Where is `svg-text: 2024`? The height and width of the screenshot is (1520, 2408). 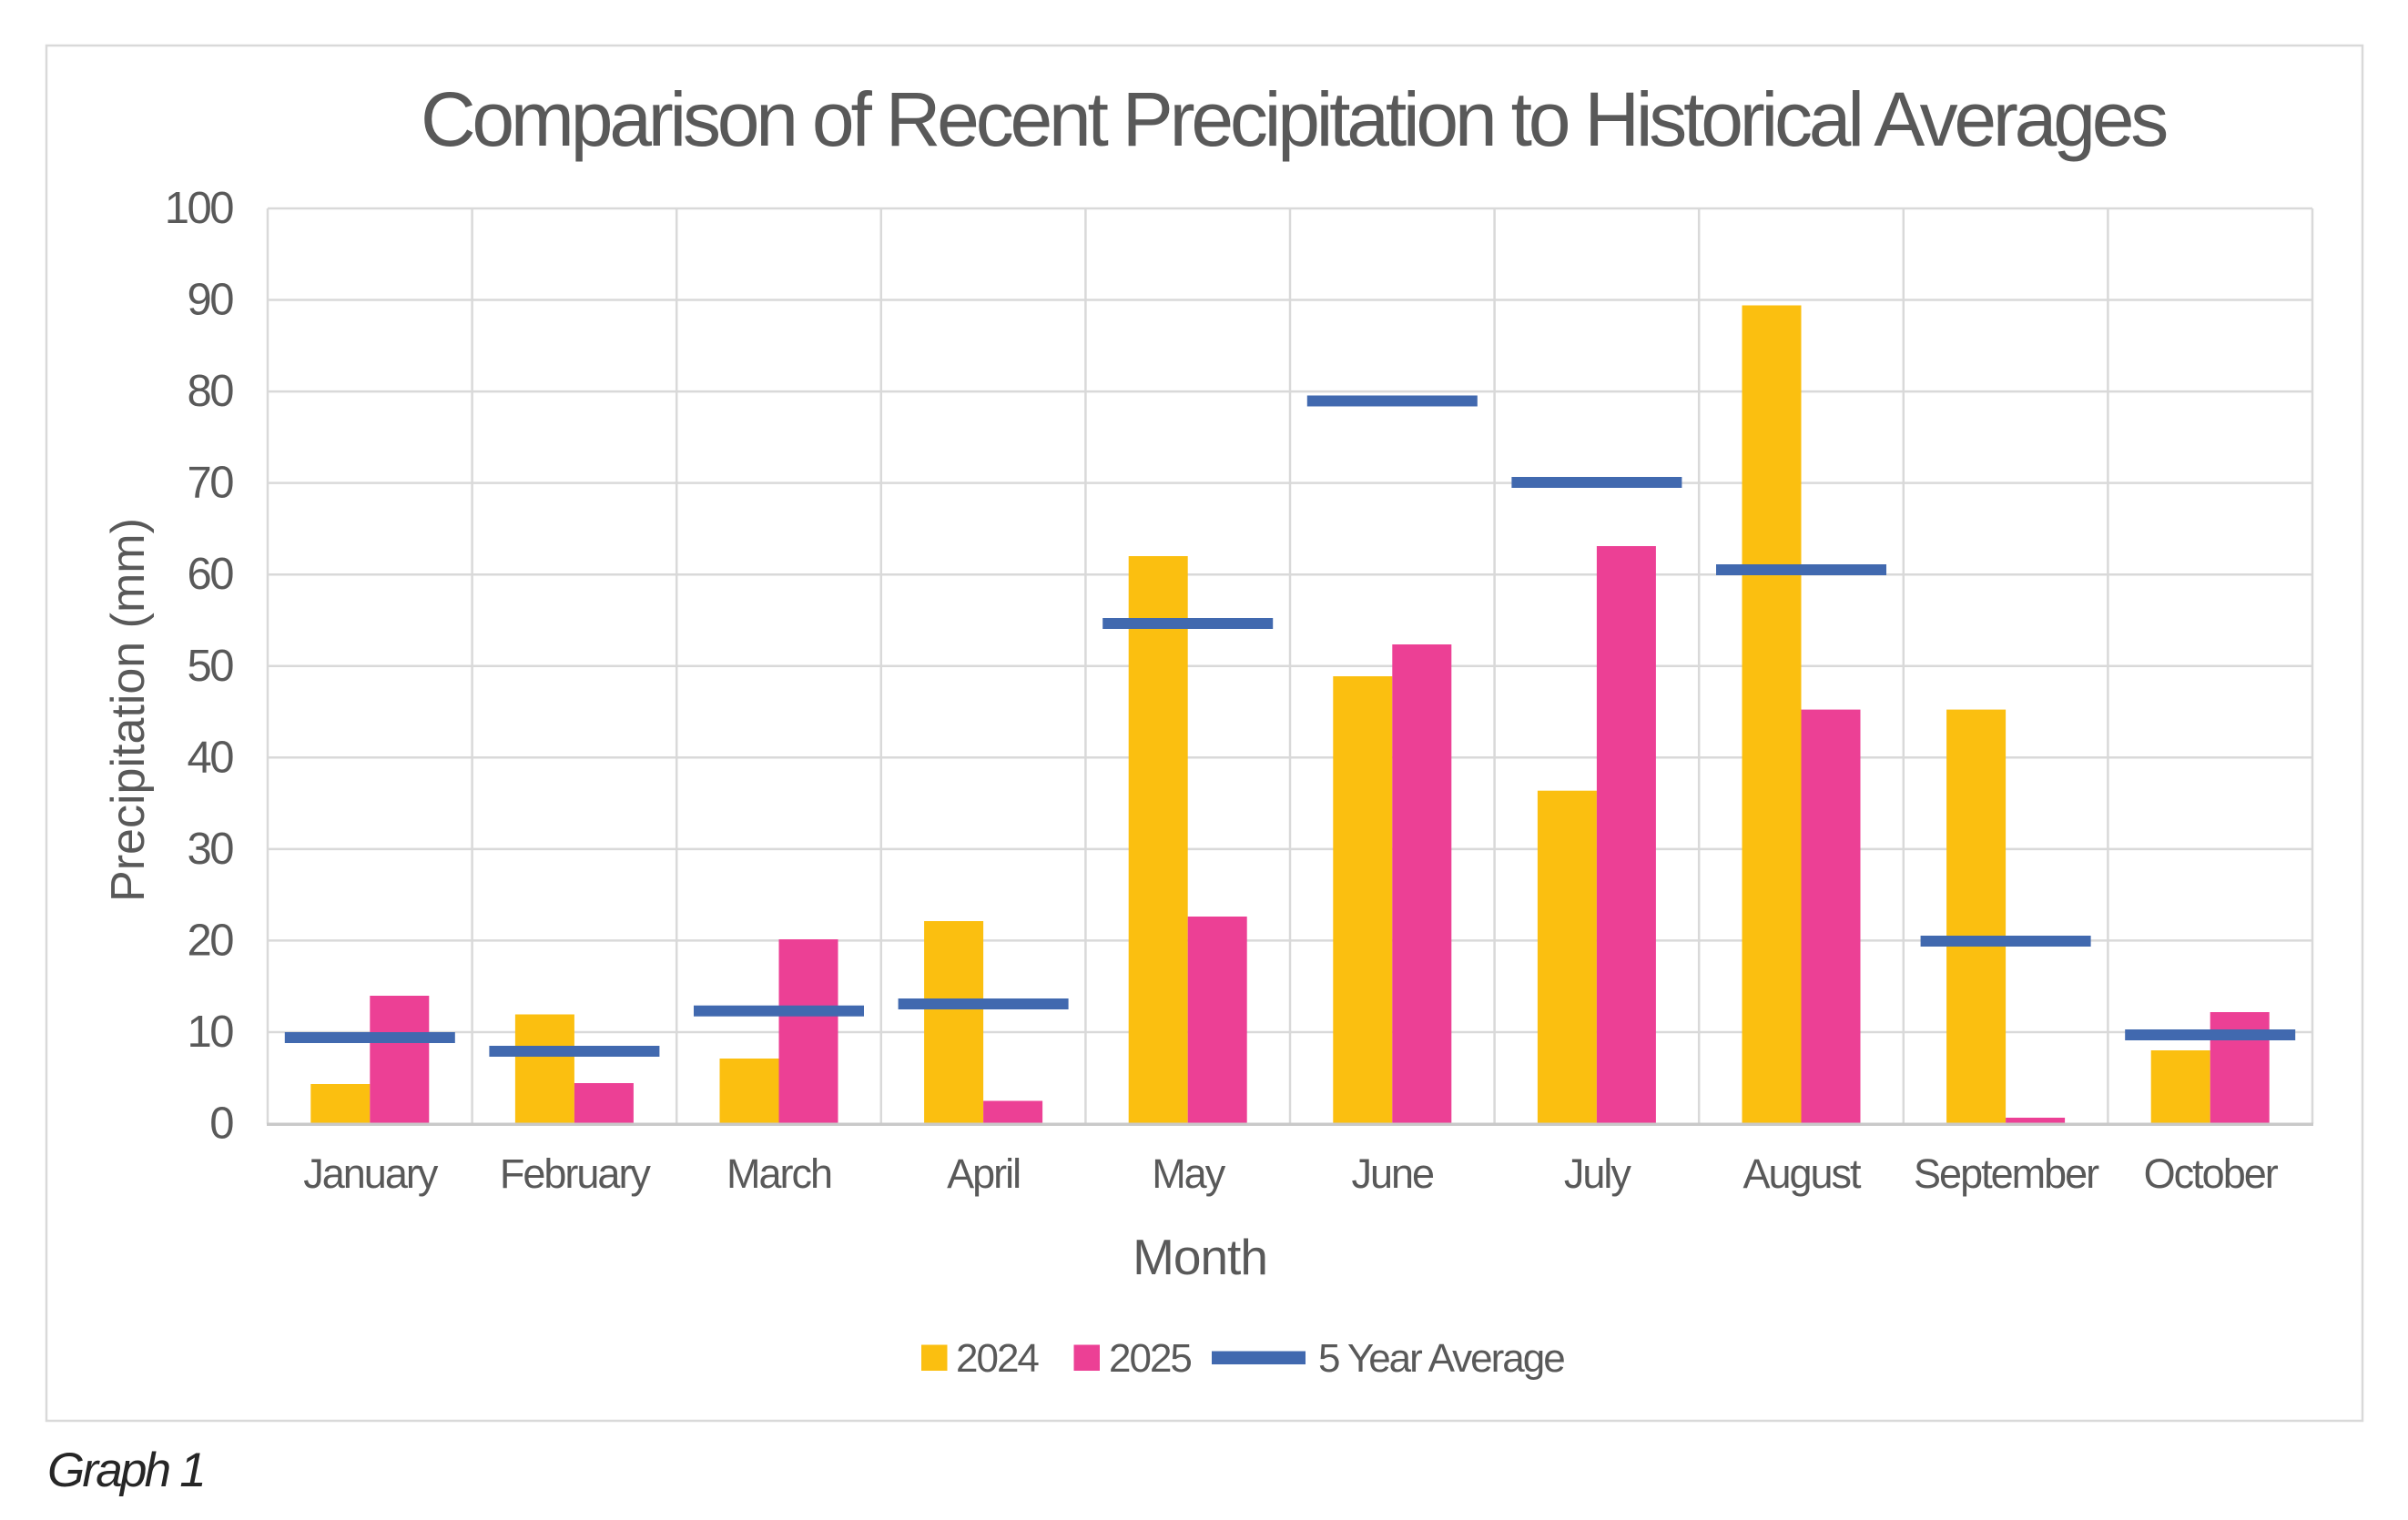
svg-text: 2024 is located at coordinates (998, 1358).